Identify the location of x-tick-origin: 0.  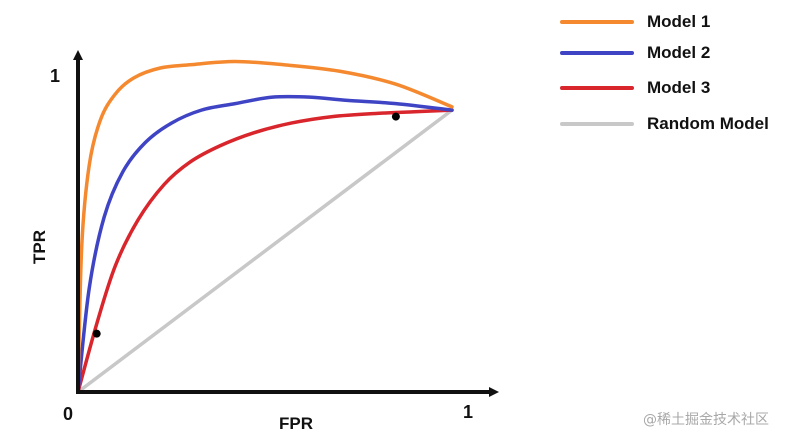
(68, 414).